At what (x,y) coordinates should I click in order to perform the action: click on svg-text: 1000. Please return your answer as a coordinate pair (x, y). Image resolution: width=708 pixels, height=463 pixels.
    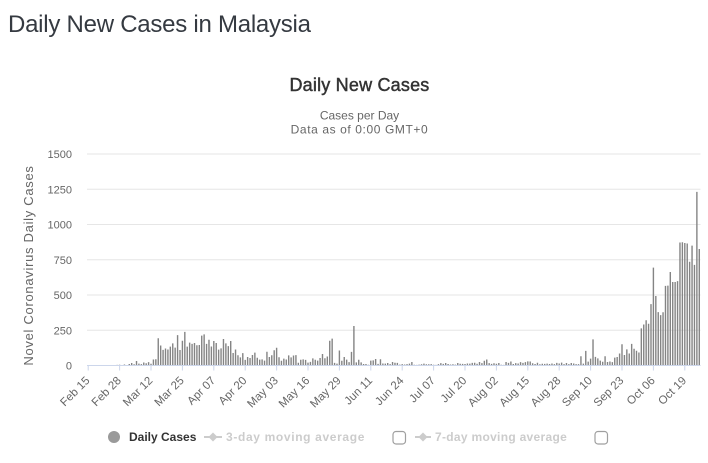
    Looking at the image, I should click on (60, 226).